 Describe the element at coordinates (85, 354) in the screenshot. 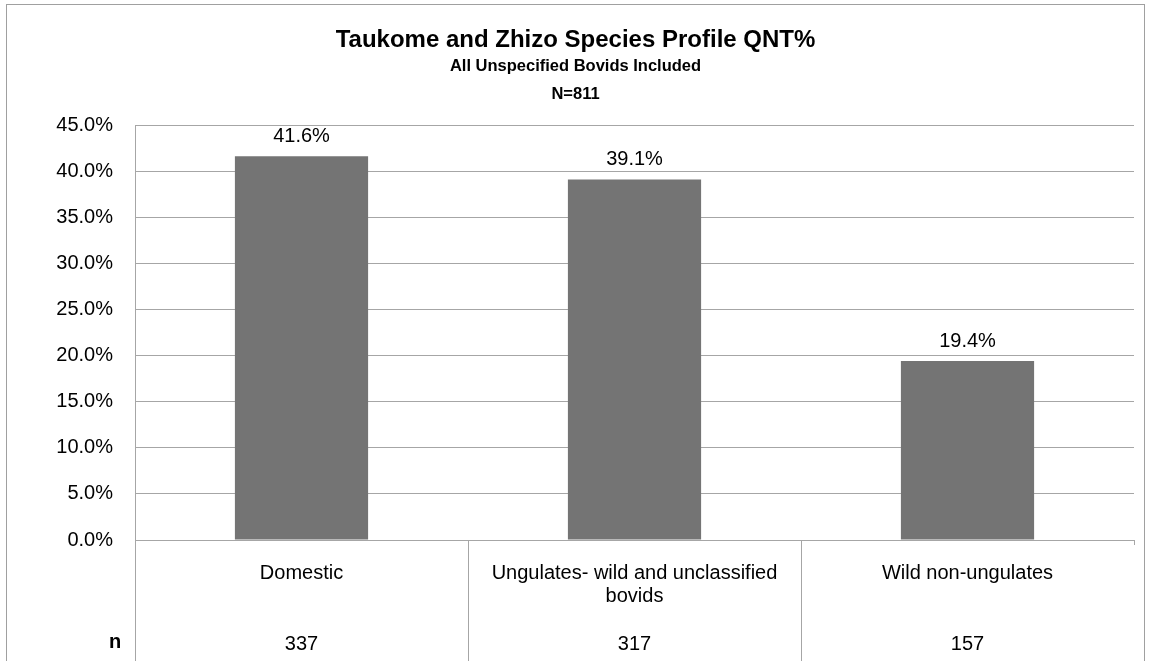

I see `y-tick-label: 20.0%` at that location.